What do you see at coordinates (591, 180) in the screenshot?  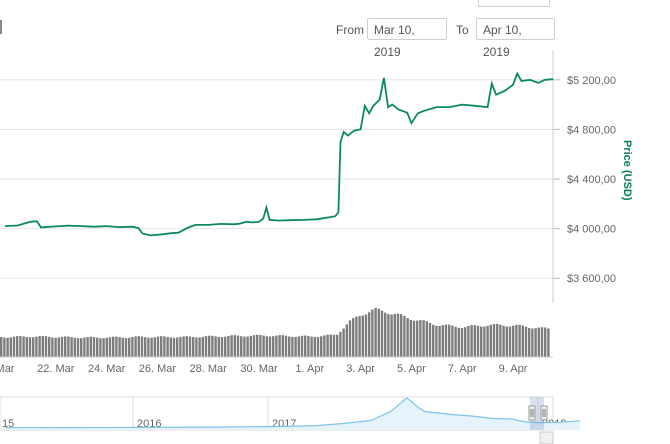 I see `y-tick-label-2: $4 400,00` at bounding box center [591, 180].